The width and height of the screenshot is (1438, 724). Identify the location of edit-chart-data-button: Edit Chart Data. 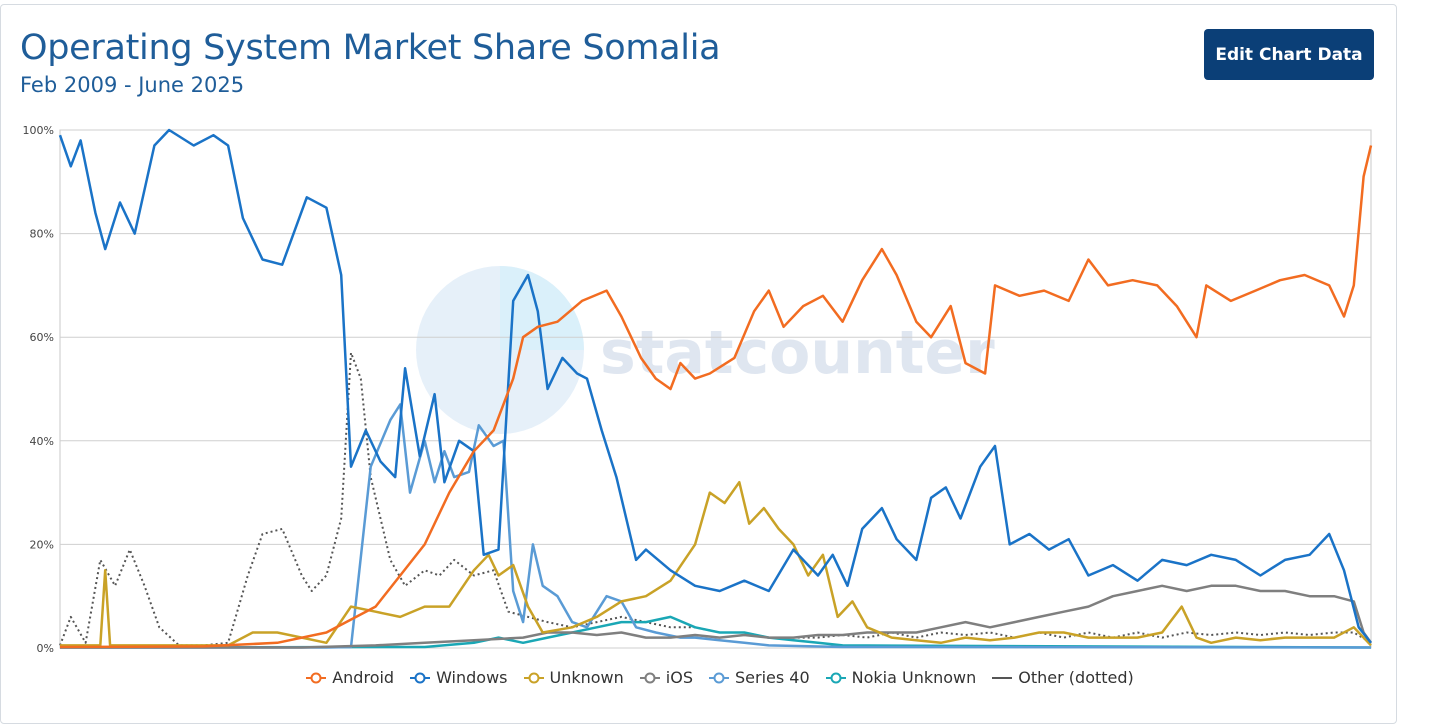
(1289, 54).